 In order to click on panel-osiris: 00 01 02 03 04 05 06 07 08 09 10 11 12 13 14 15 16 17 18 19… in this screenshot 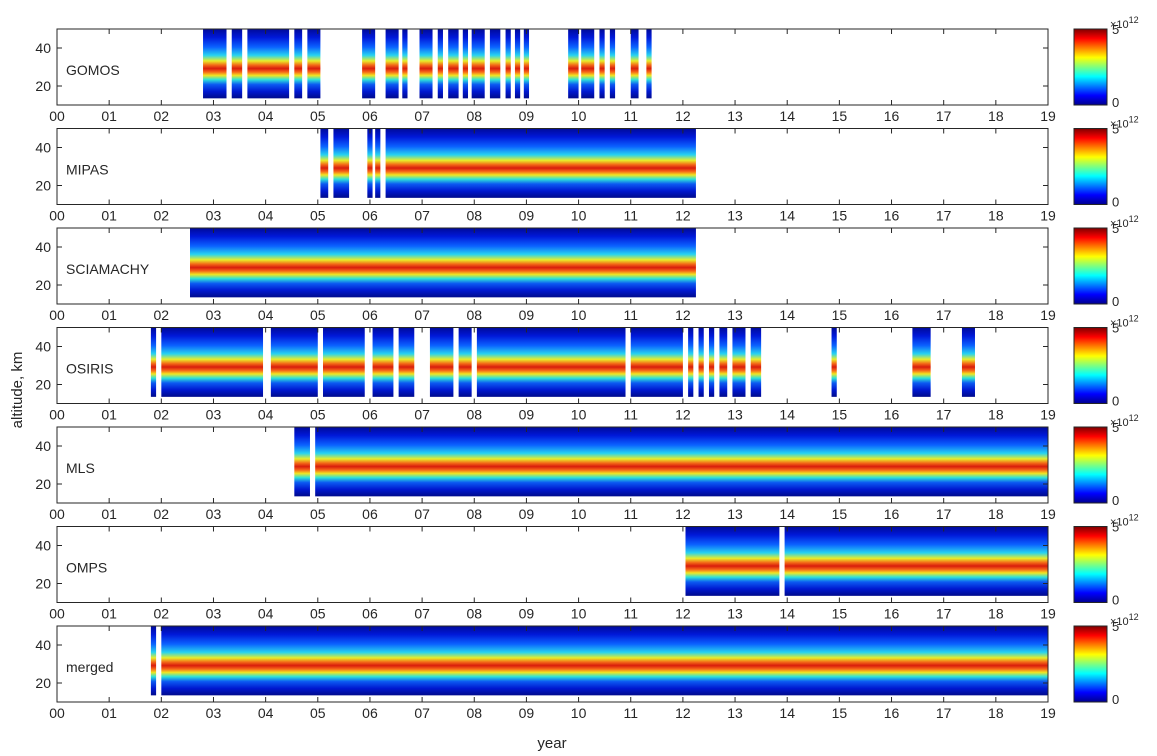, I will do `click(586, 368)`.